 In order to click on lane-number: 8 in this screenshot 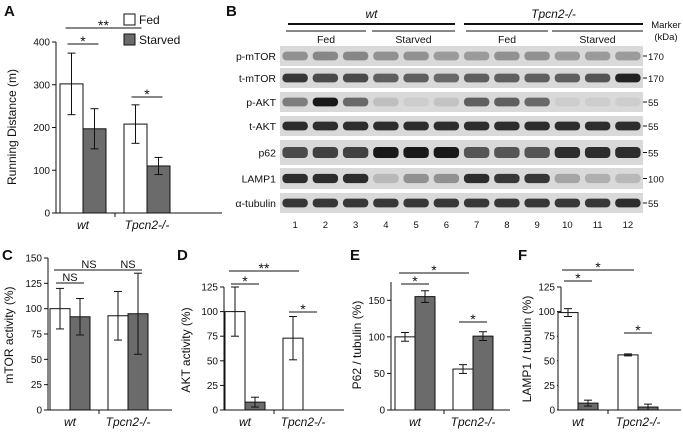, I will do `click(506, 225)`.